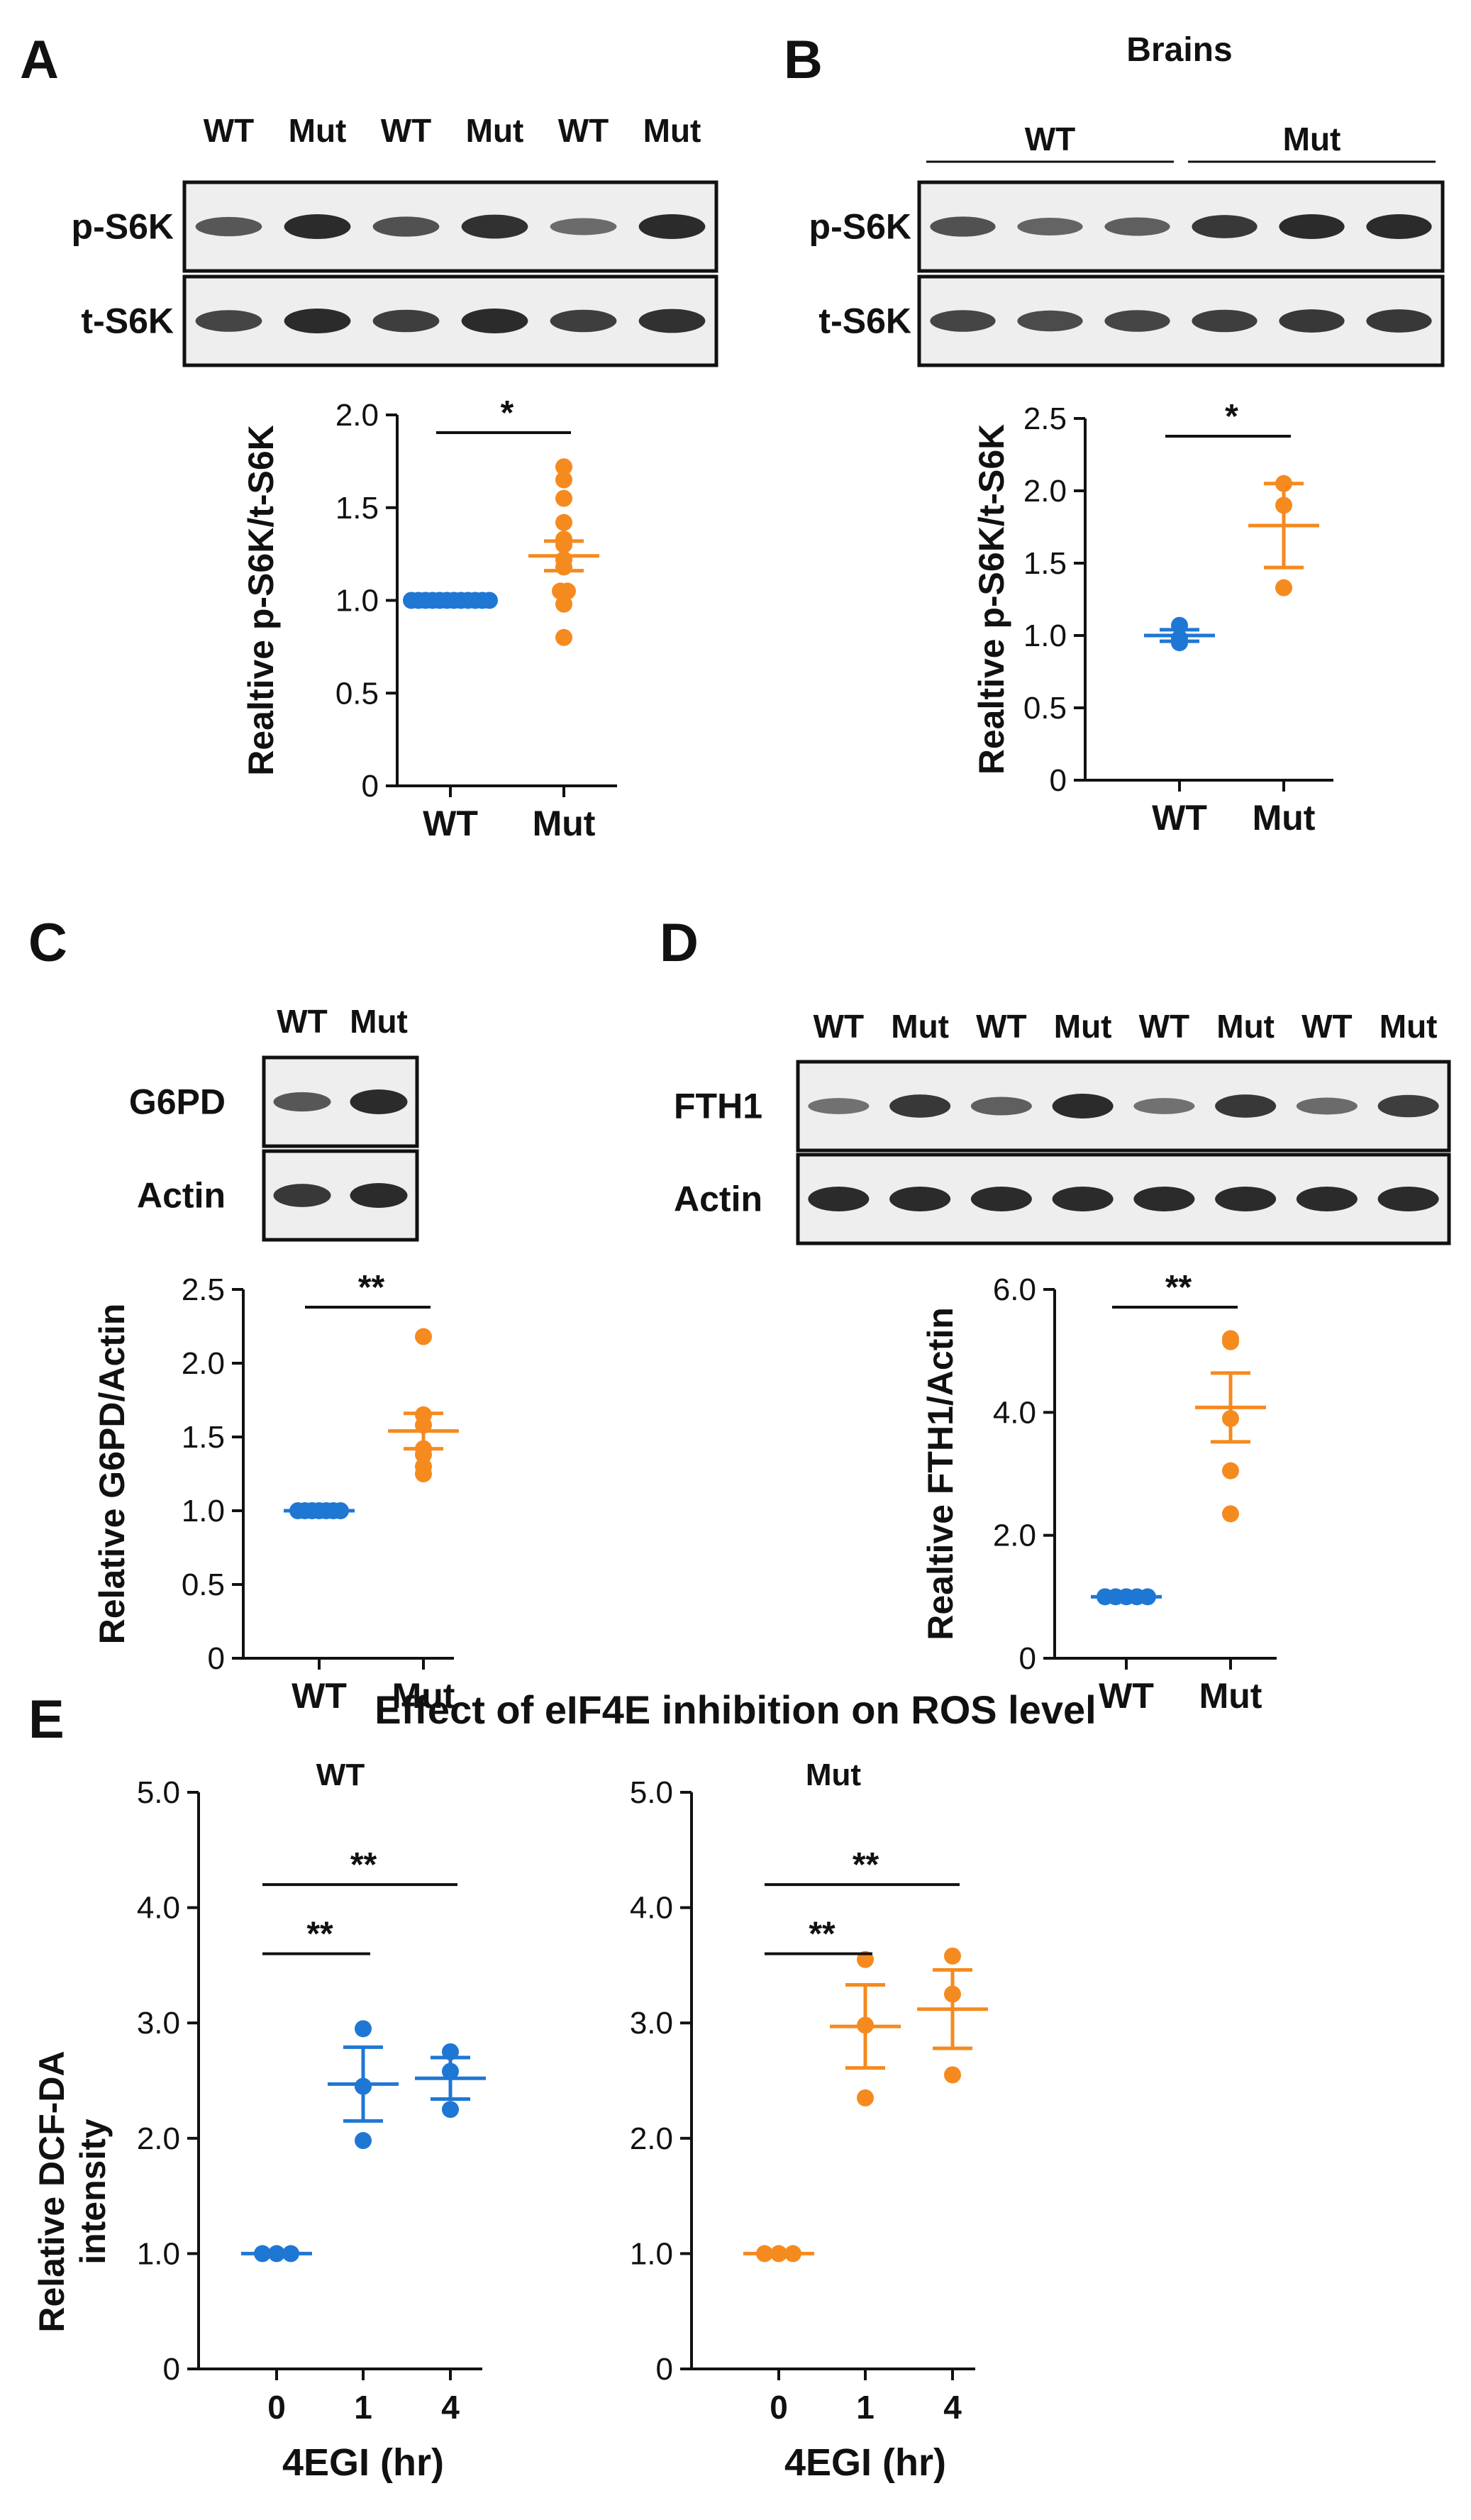  I want to click on chart-e-mut: 0 1.0 2.0 3.0 4.0 5.0 0 1 4 Mut 4EGI (hr) ** **, so click(809, 2121).